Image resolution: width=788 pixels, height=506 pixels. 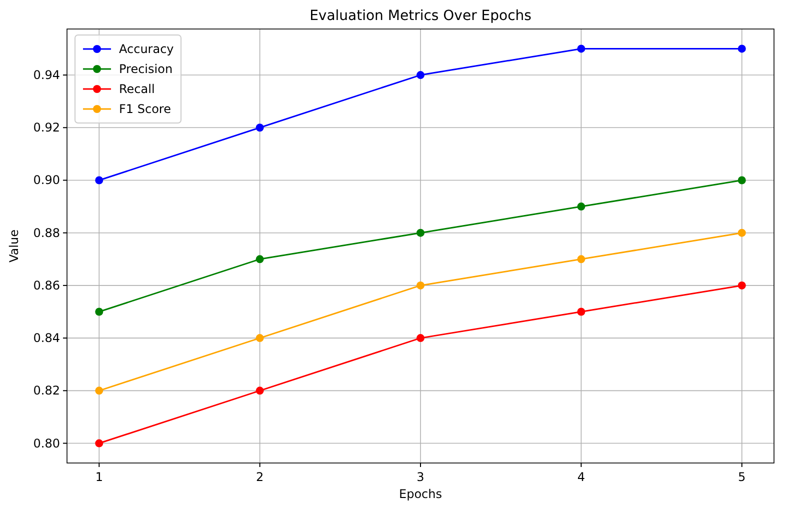 I want to click on y-tick-label: 0.94, so click(x=46, y=75).